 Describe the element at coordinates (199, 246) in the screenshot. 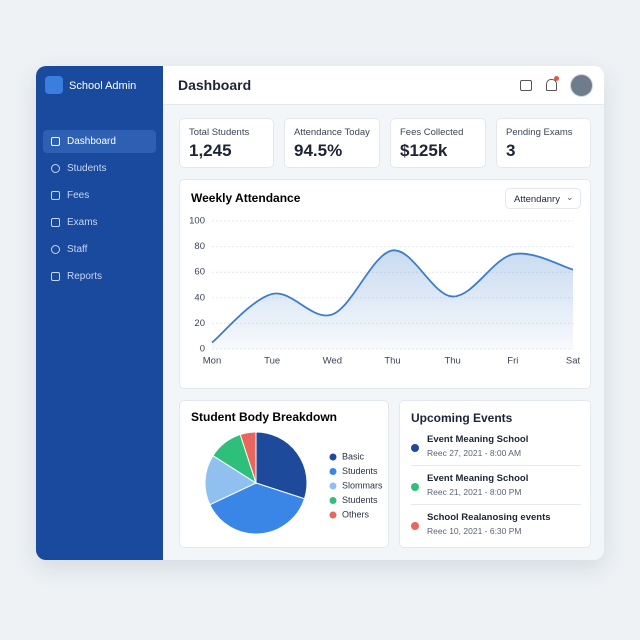

I see `y-tick-label: 80` at that location.